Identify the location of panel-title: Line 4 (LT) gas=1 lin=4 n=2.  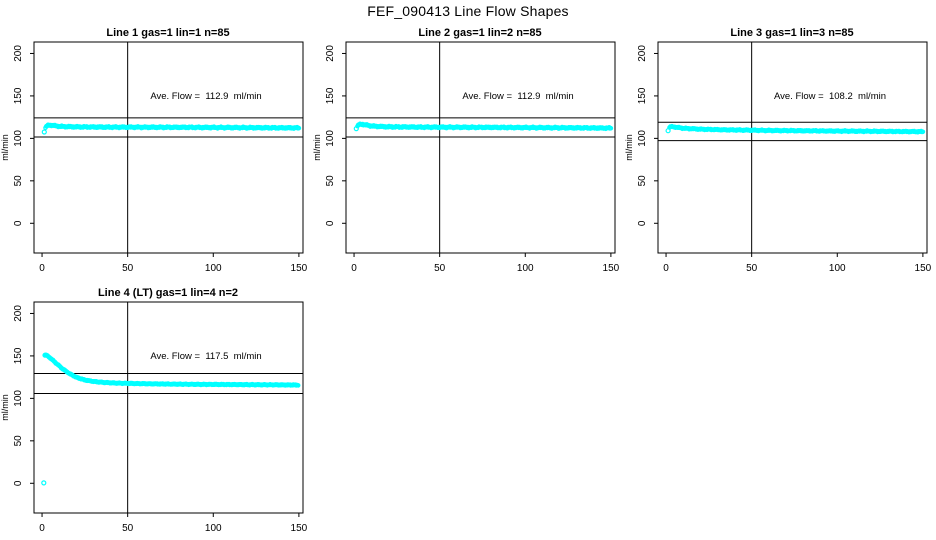
(168, 293).